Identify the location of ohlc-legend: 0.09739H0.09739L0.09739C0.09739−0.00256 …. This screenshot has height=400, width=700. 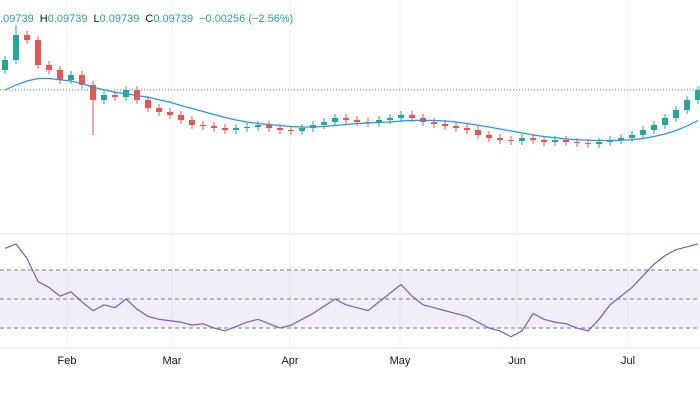
(146, 19).